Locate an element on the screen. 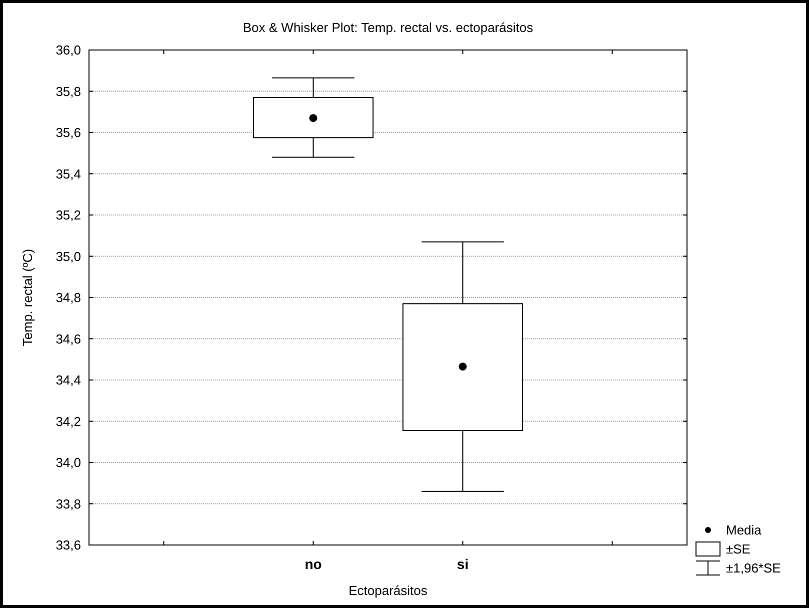  x-tick-label: no is located at coordinates (313, 564).